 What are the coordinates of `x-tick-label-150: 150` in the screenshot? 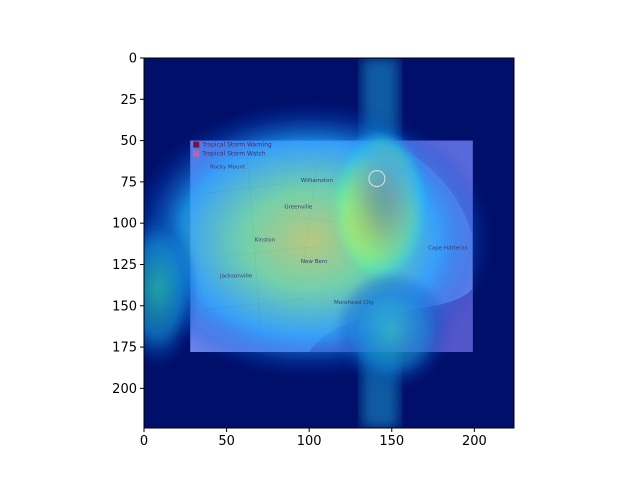 It's located at (391, 441).